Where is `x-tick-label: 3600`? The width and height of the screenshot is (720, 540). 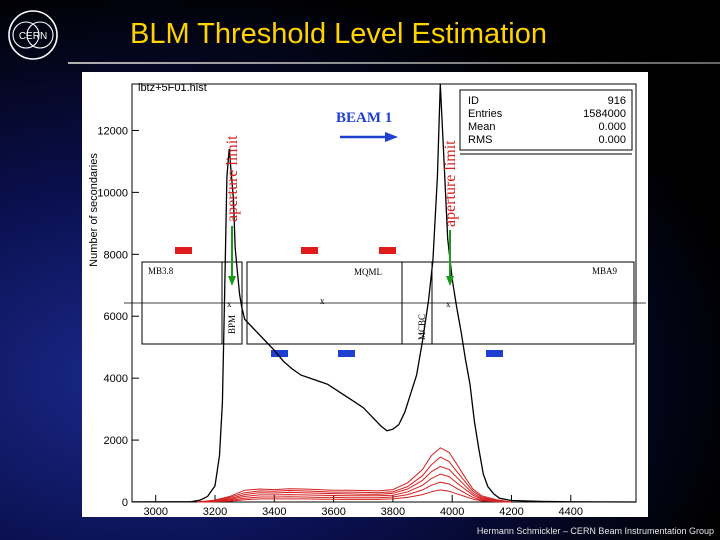 x-tick-label: 3600 is located at coordinates (333, 511).